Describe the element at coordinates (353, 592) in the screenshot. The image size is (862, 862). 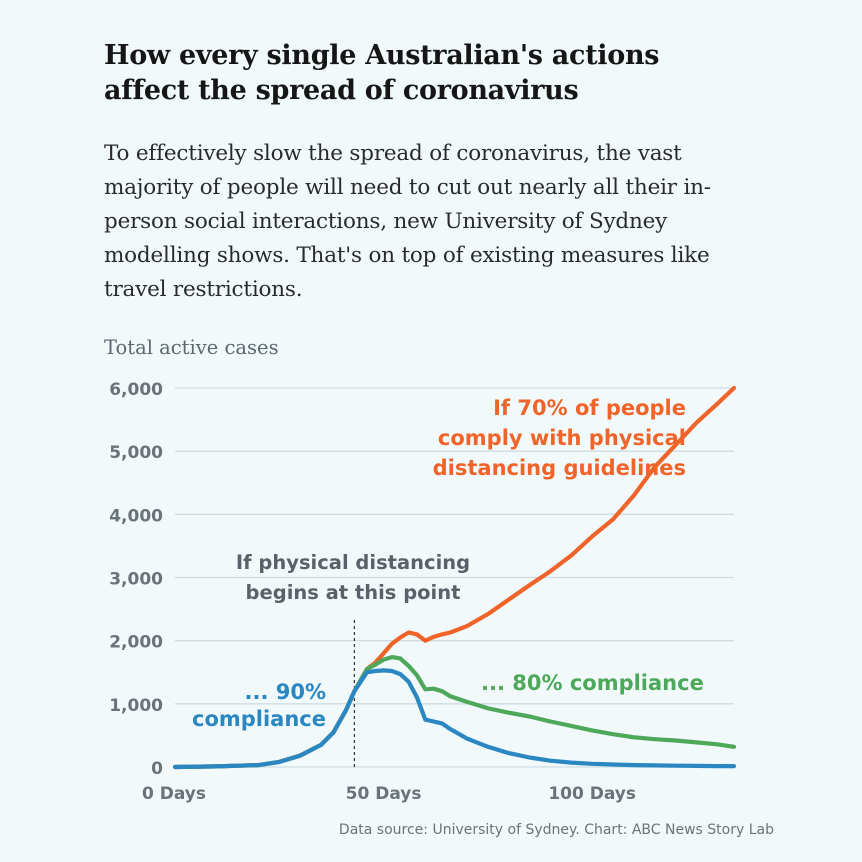
I see `marker-label: begins at this point` at that location.